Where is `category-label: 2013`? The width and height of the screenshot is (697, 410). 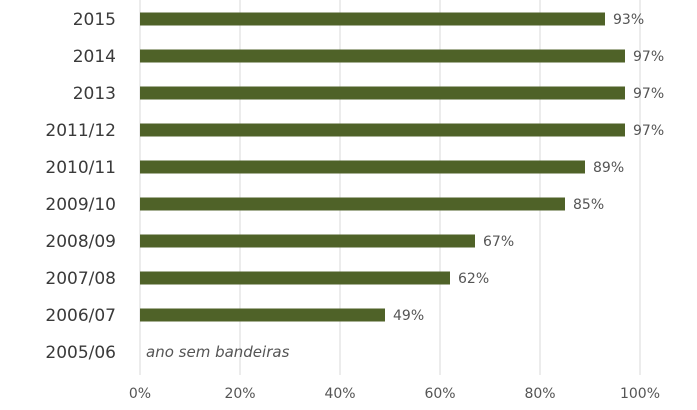 category-label: 2013 is located at coordinates (94, 94).